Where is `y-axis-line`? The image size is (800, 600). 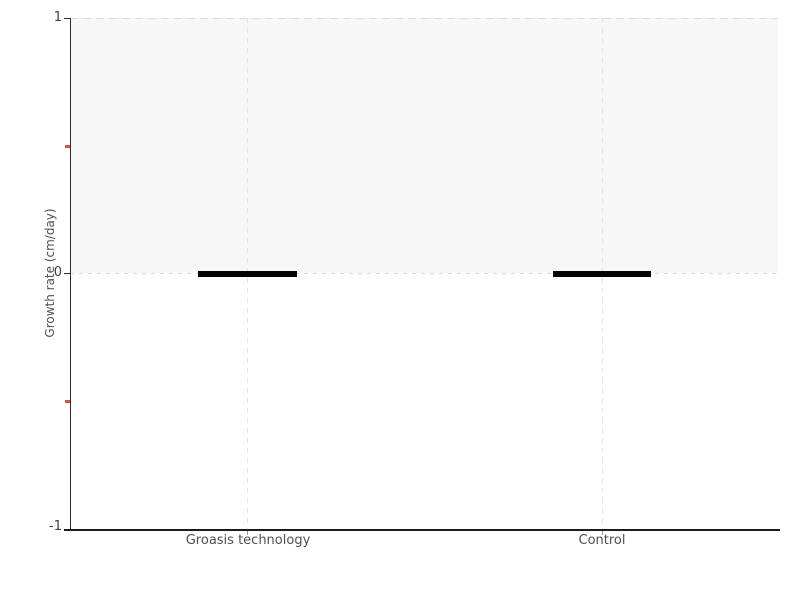 y-axis-line is located at coordinates (70, 274).